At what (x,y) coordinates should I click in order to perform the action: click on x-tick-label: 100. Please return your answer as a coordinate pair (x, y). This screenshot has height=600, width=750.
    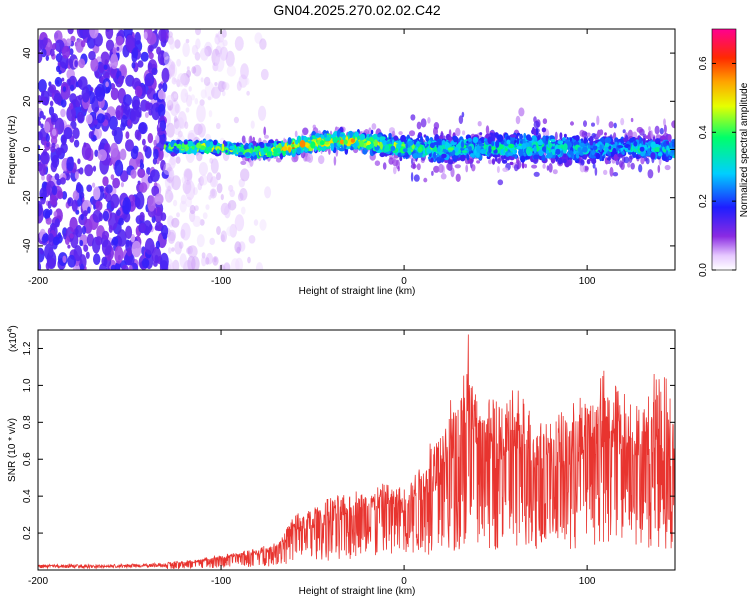
    Looking at the image, I should click on (587, 581).